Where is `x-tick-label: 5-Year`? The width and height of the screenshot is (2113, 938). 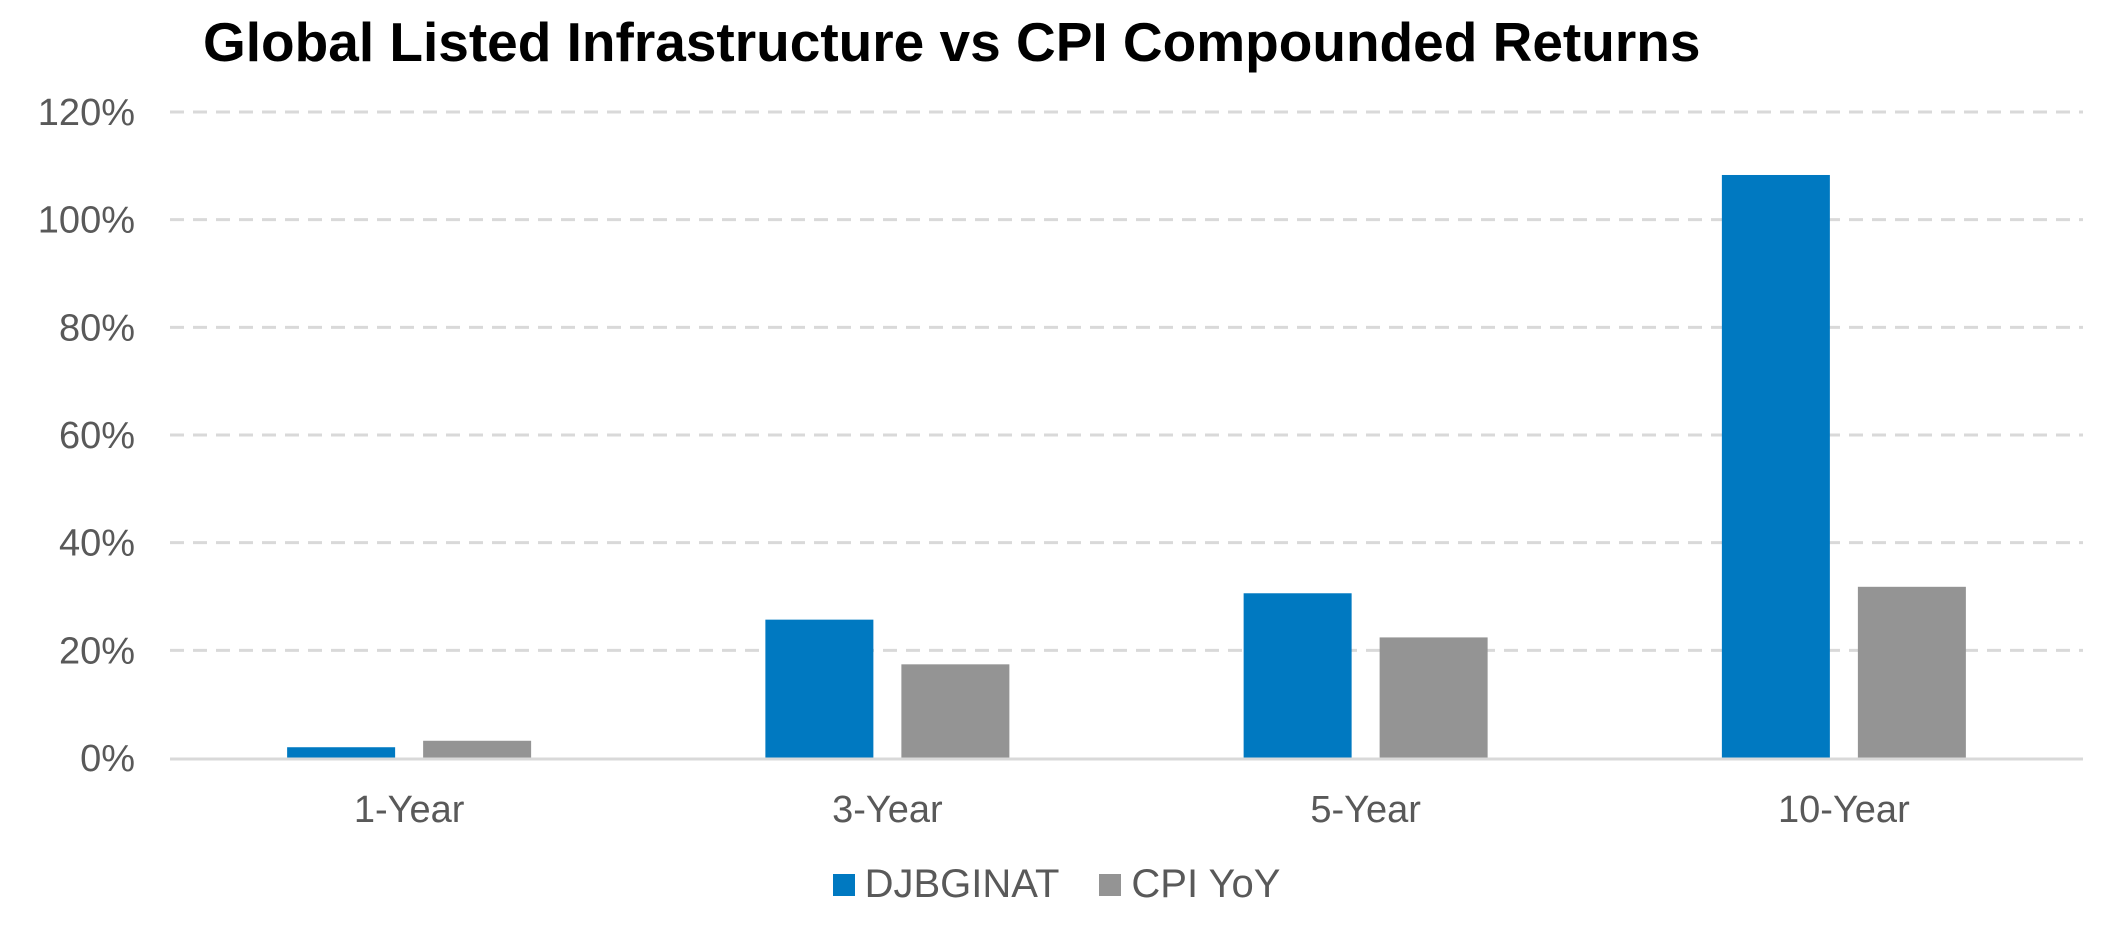 x-tick-label: 5-Year is located at coordinates (1365, 810).